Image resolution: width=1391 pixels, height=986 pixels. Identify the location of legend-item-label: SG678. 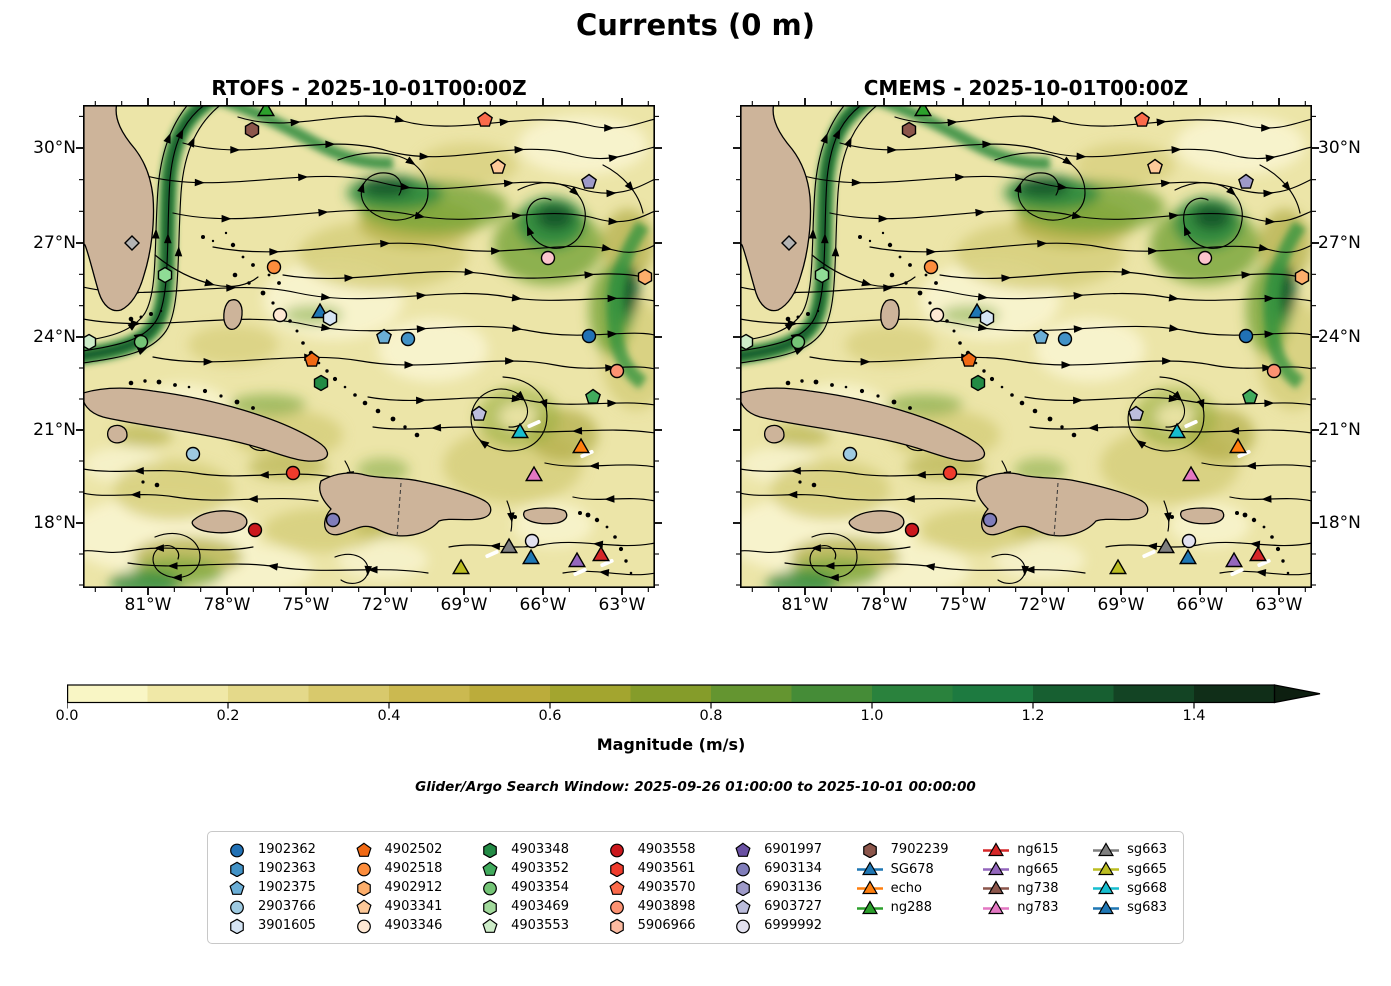
(912, 869).